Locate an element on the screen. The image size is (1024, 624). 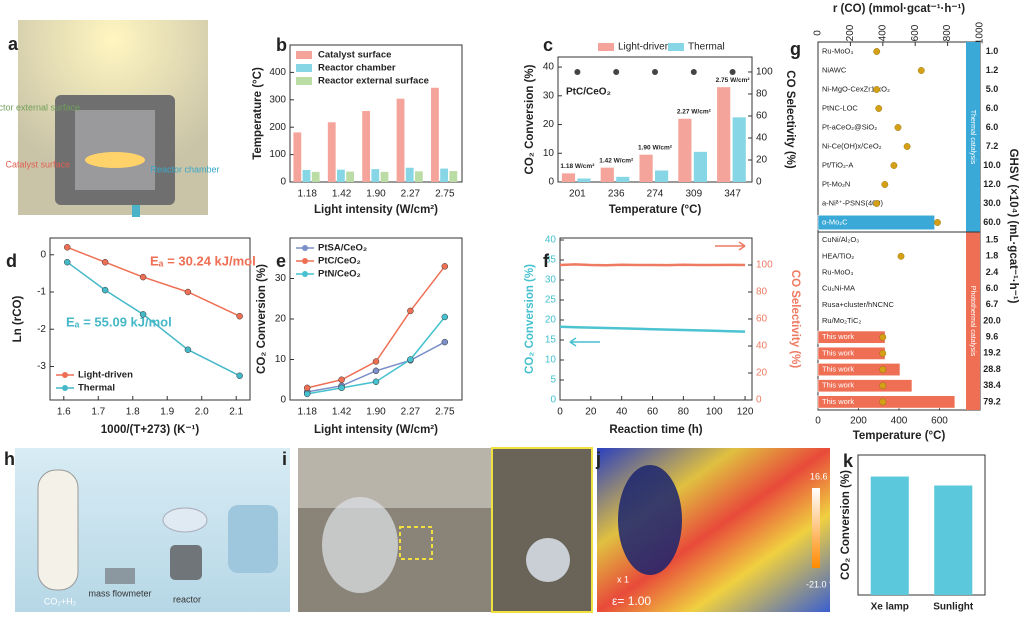
x-tick-label: 40 is located at coordinates (622, 412).